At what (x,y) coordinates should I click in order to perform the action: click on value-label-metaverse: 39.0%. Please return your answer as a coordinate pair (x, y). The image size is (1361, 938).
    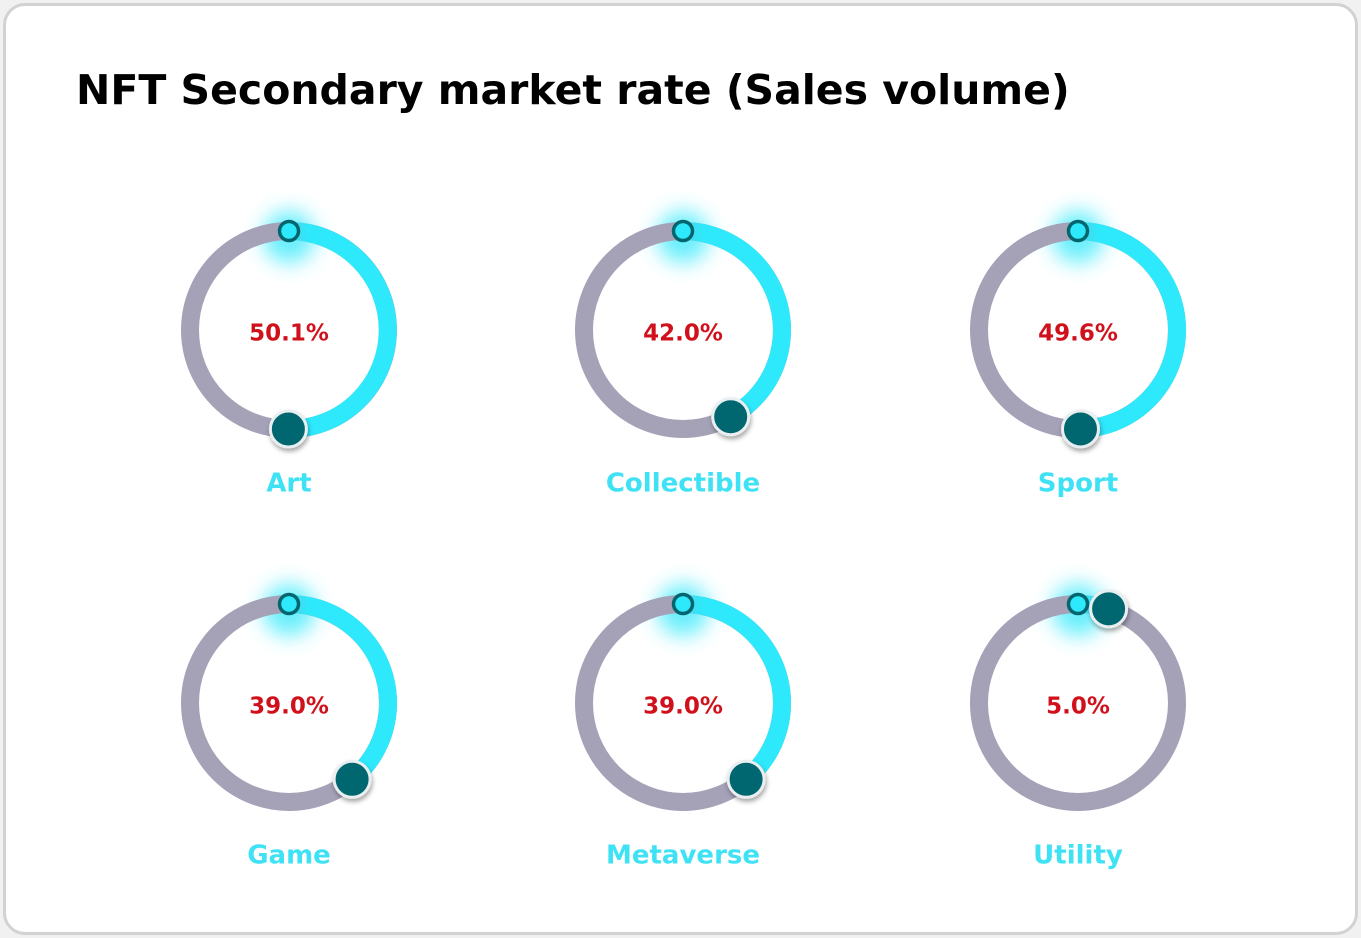
    Looking at the image, I should click on (683, 707).